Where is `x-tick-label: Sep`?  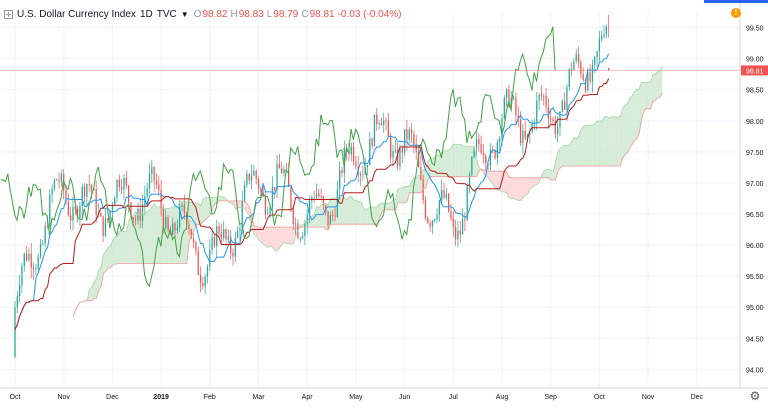
x-tick-label: Sep is located at coordinates (550, 397).